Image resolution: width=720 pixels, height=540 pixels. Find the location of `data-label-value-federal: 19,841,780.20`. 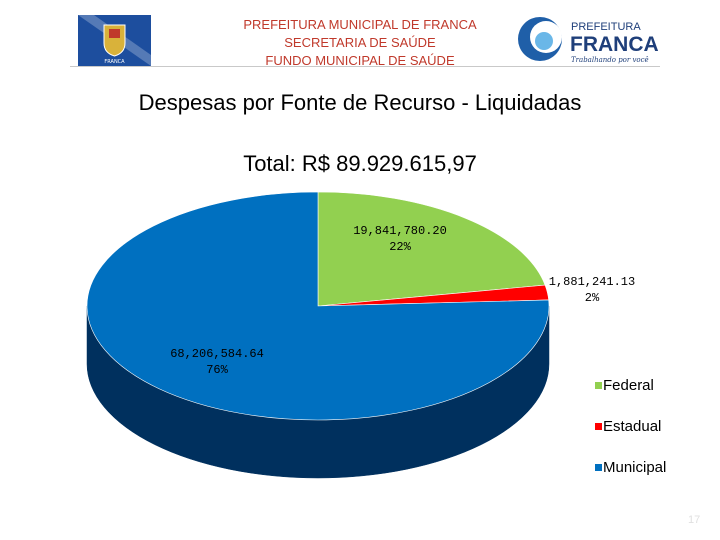

data-label-value-federal: 19,841,780.20 is located at coordinates (400, 231).